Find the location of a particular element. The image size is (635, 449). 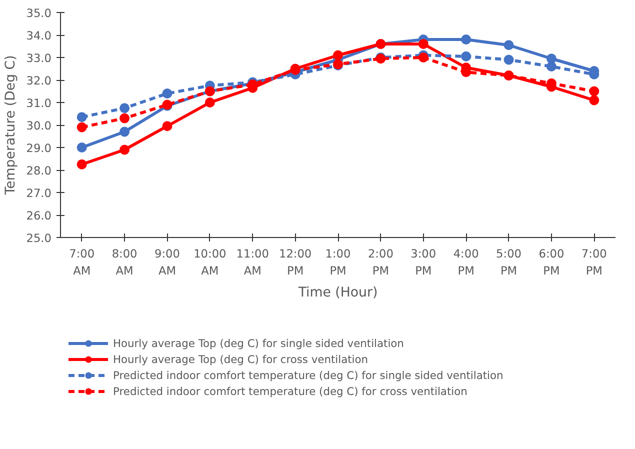

y-tick-label: 32.0 is located at coordinates (39, 81).